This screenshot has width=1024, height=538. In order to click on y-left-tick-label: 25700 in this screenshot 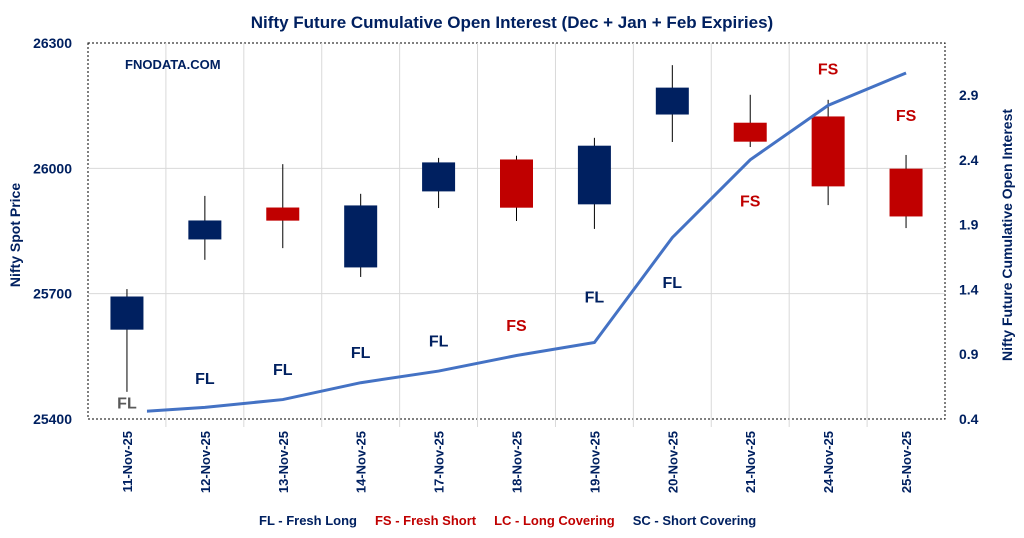, I will do `click(52, 294)`.